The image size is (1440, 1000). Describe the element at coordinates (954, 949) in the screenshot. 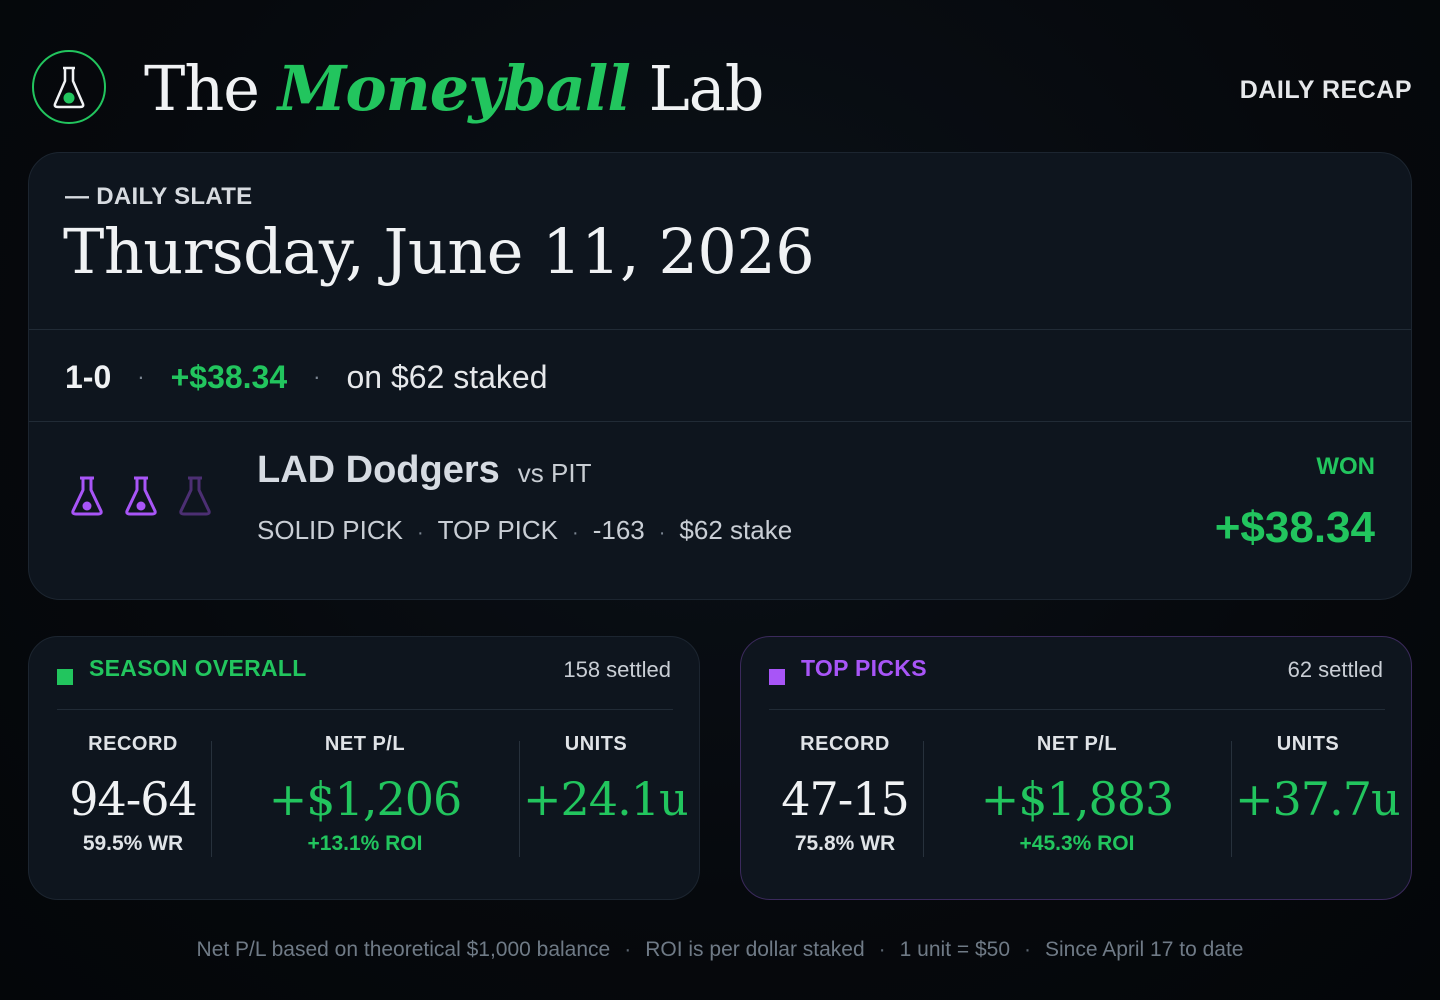

I see `footer-note: 1 unit = $50` at that location.